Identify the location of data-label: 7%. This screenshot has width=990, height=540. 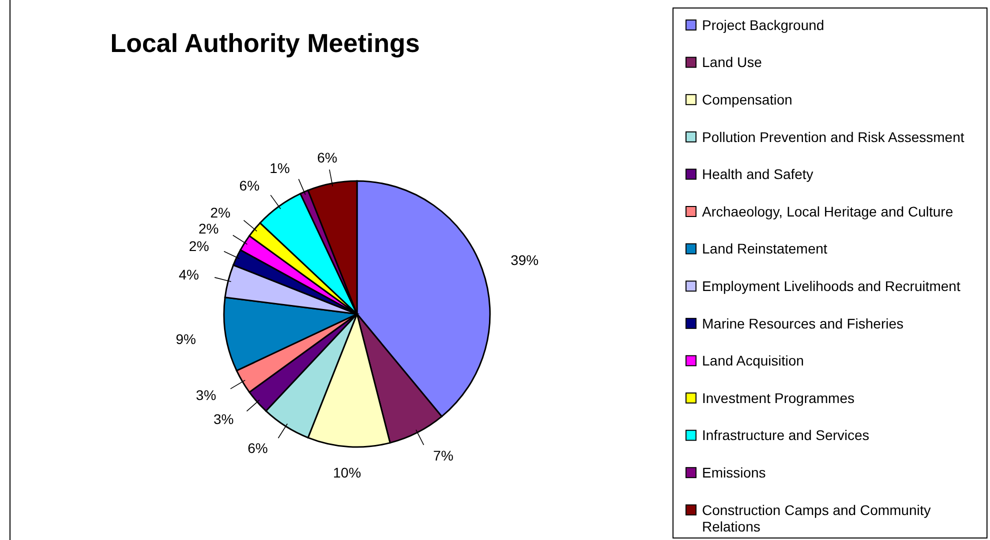
(443, 456).